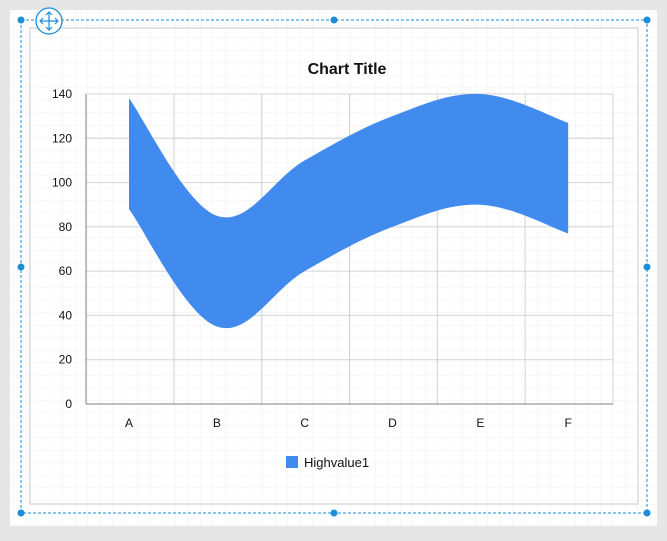 The width and height of the screenshot is (667, 541). What do you see at coordinates (336, 462) in the screenshot?
I see `legend-label: Highvalue1` at bounding box center [336, 462].